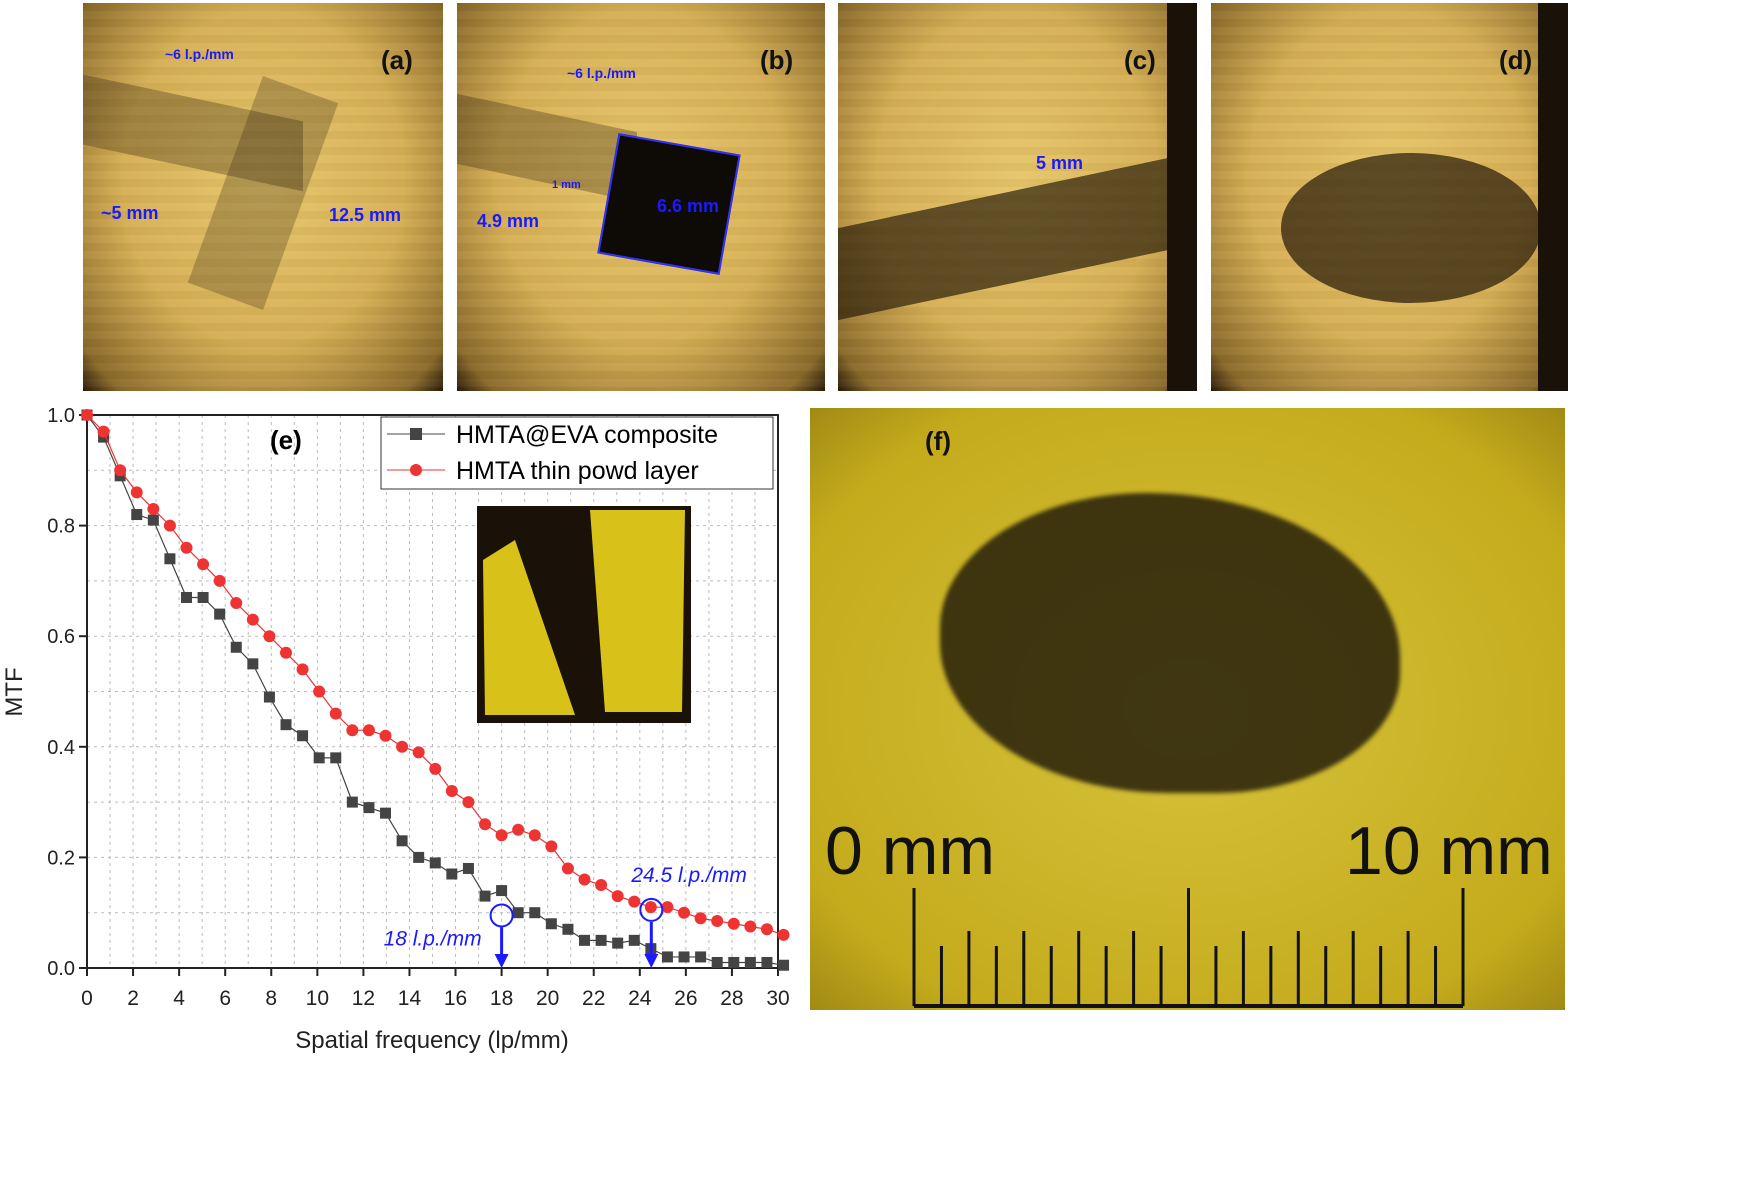  Describe the element at coordinates (431, 1040) in the screenshot. I see `x-axis-label: Spatial frequency (lp/mm)` at that location.